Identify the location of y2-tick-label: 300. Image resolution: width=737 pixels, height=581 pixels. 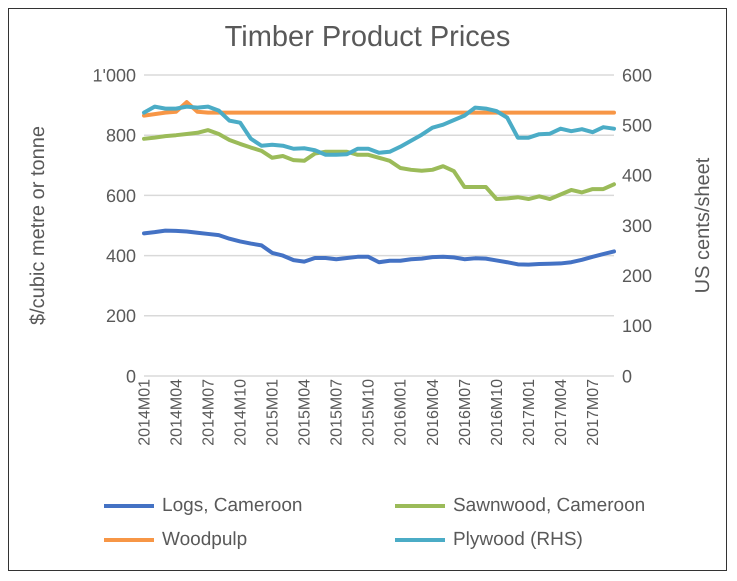
(637, 226).